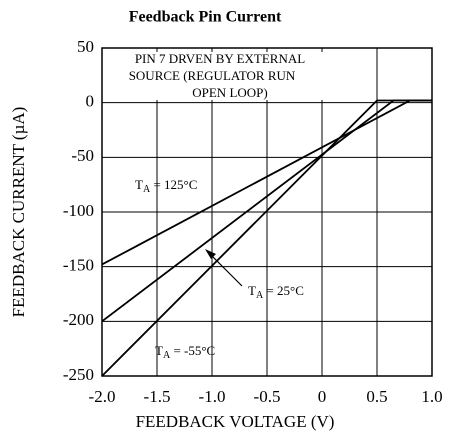 The height and width of the screenshot is (436, 465). What do you see at coordinates (78, 265) in the screenshot?
I see `y-tick-label: -150` at bounding box center [78, 265].